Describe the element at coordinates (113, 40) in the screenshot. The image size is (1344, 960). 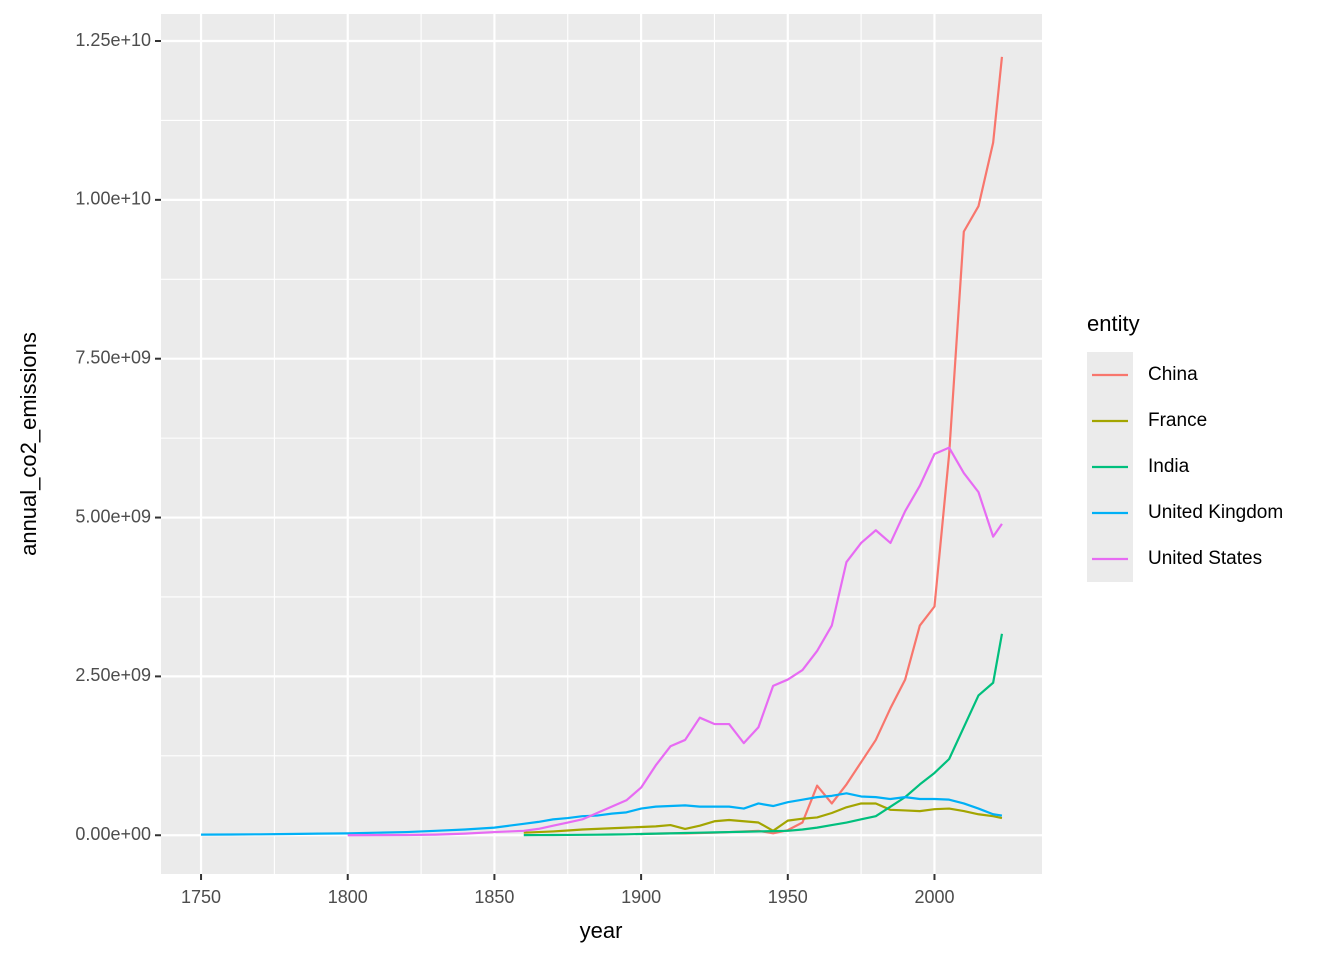
I see `y-tick-label: 1.25e+10` at that location.